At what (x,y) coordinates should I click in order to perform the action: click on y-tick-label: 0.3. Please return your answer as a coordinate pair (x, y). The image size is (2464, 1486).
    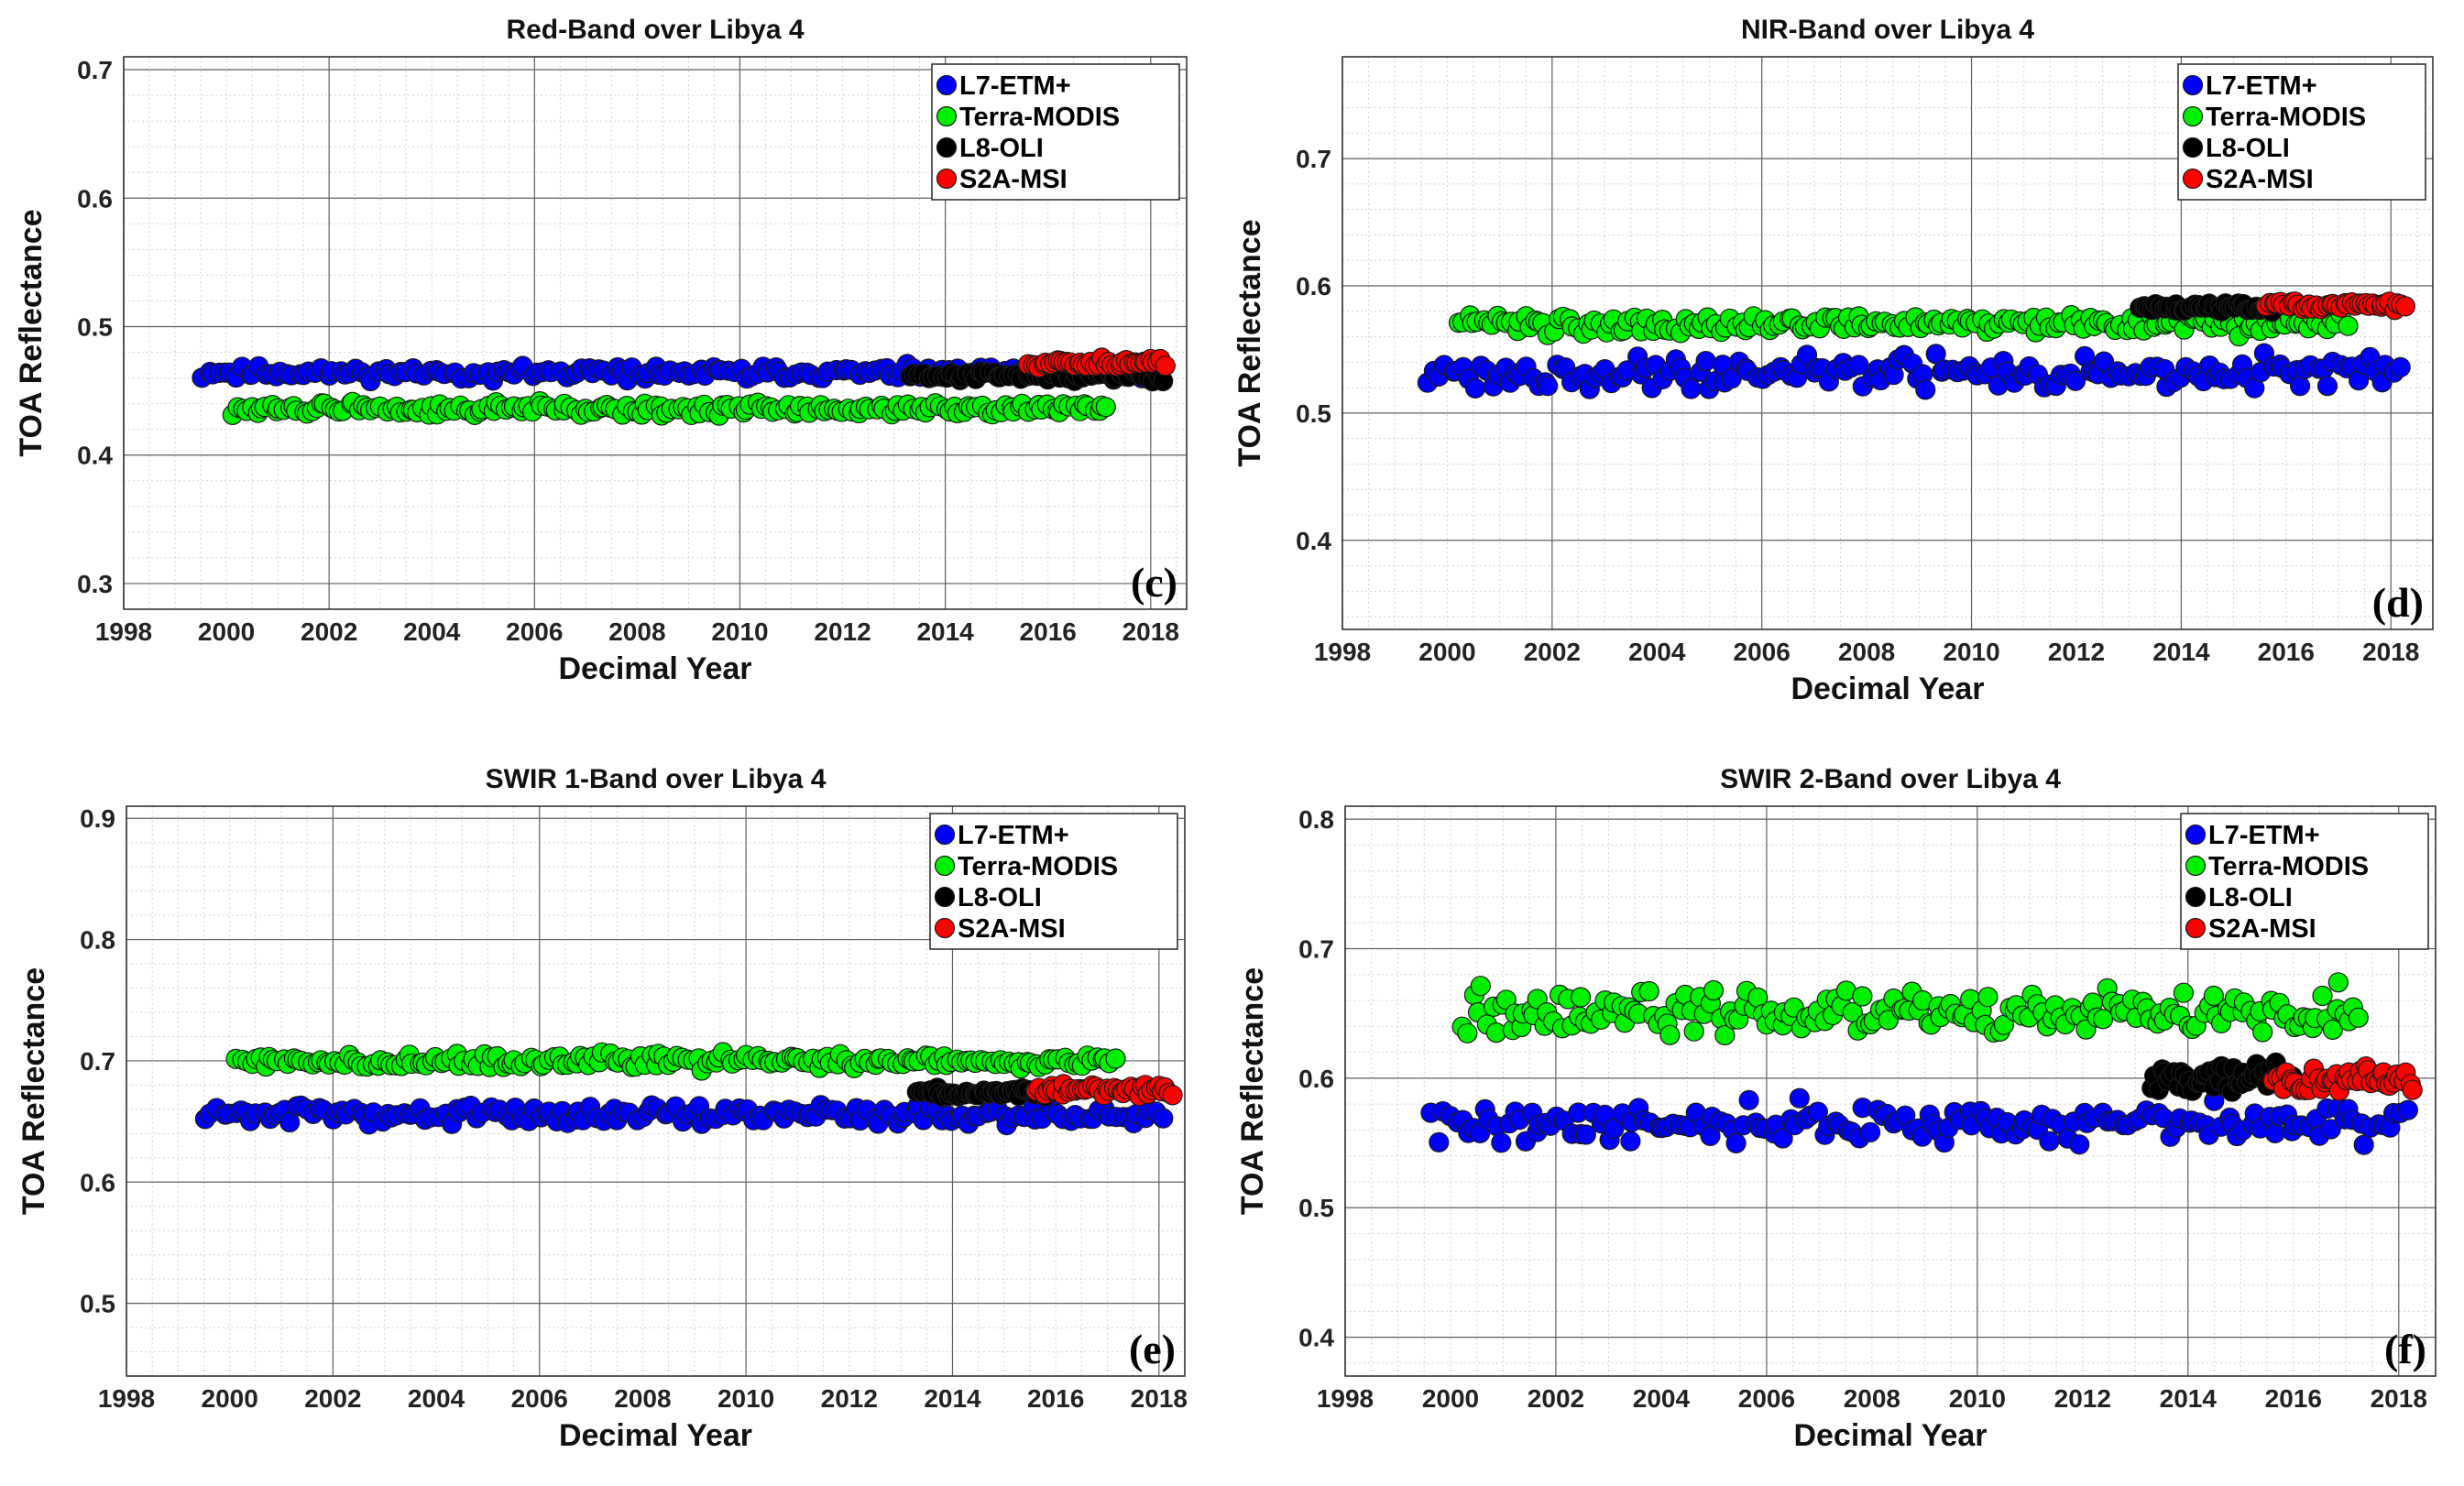
    Looking at the image, I should click on (95, 584).